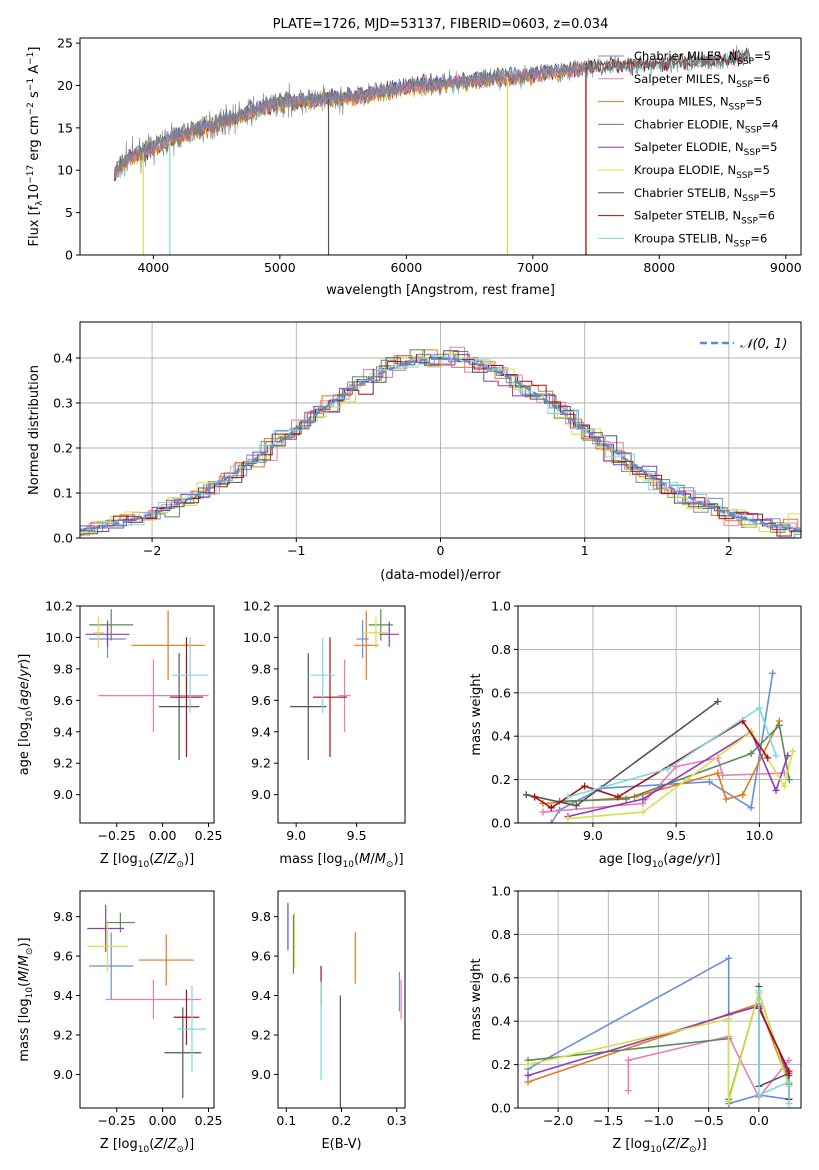 The image size is (819, 1170). I want to click on observed-spectrum, so click(432, 113).